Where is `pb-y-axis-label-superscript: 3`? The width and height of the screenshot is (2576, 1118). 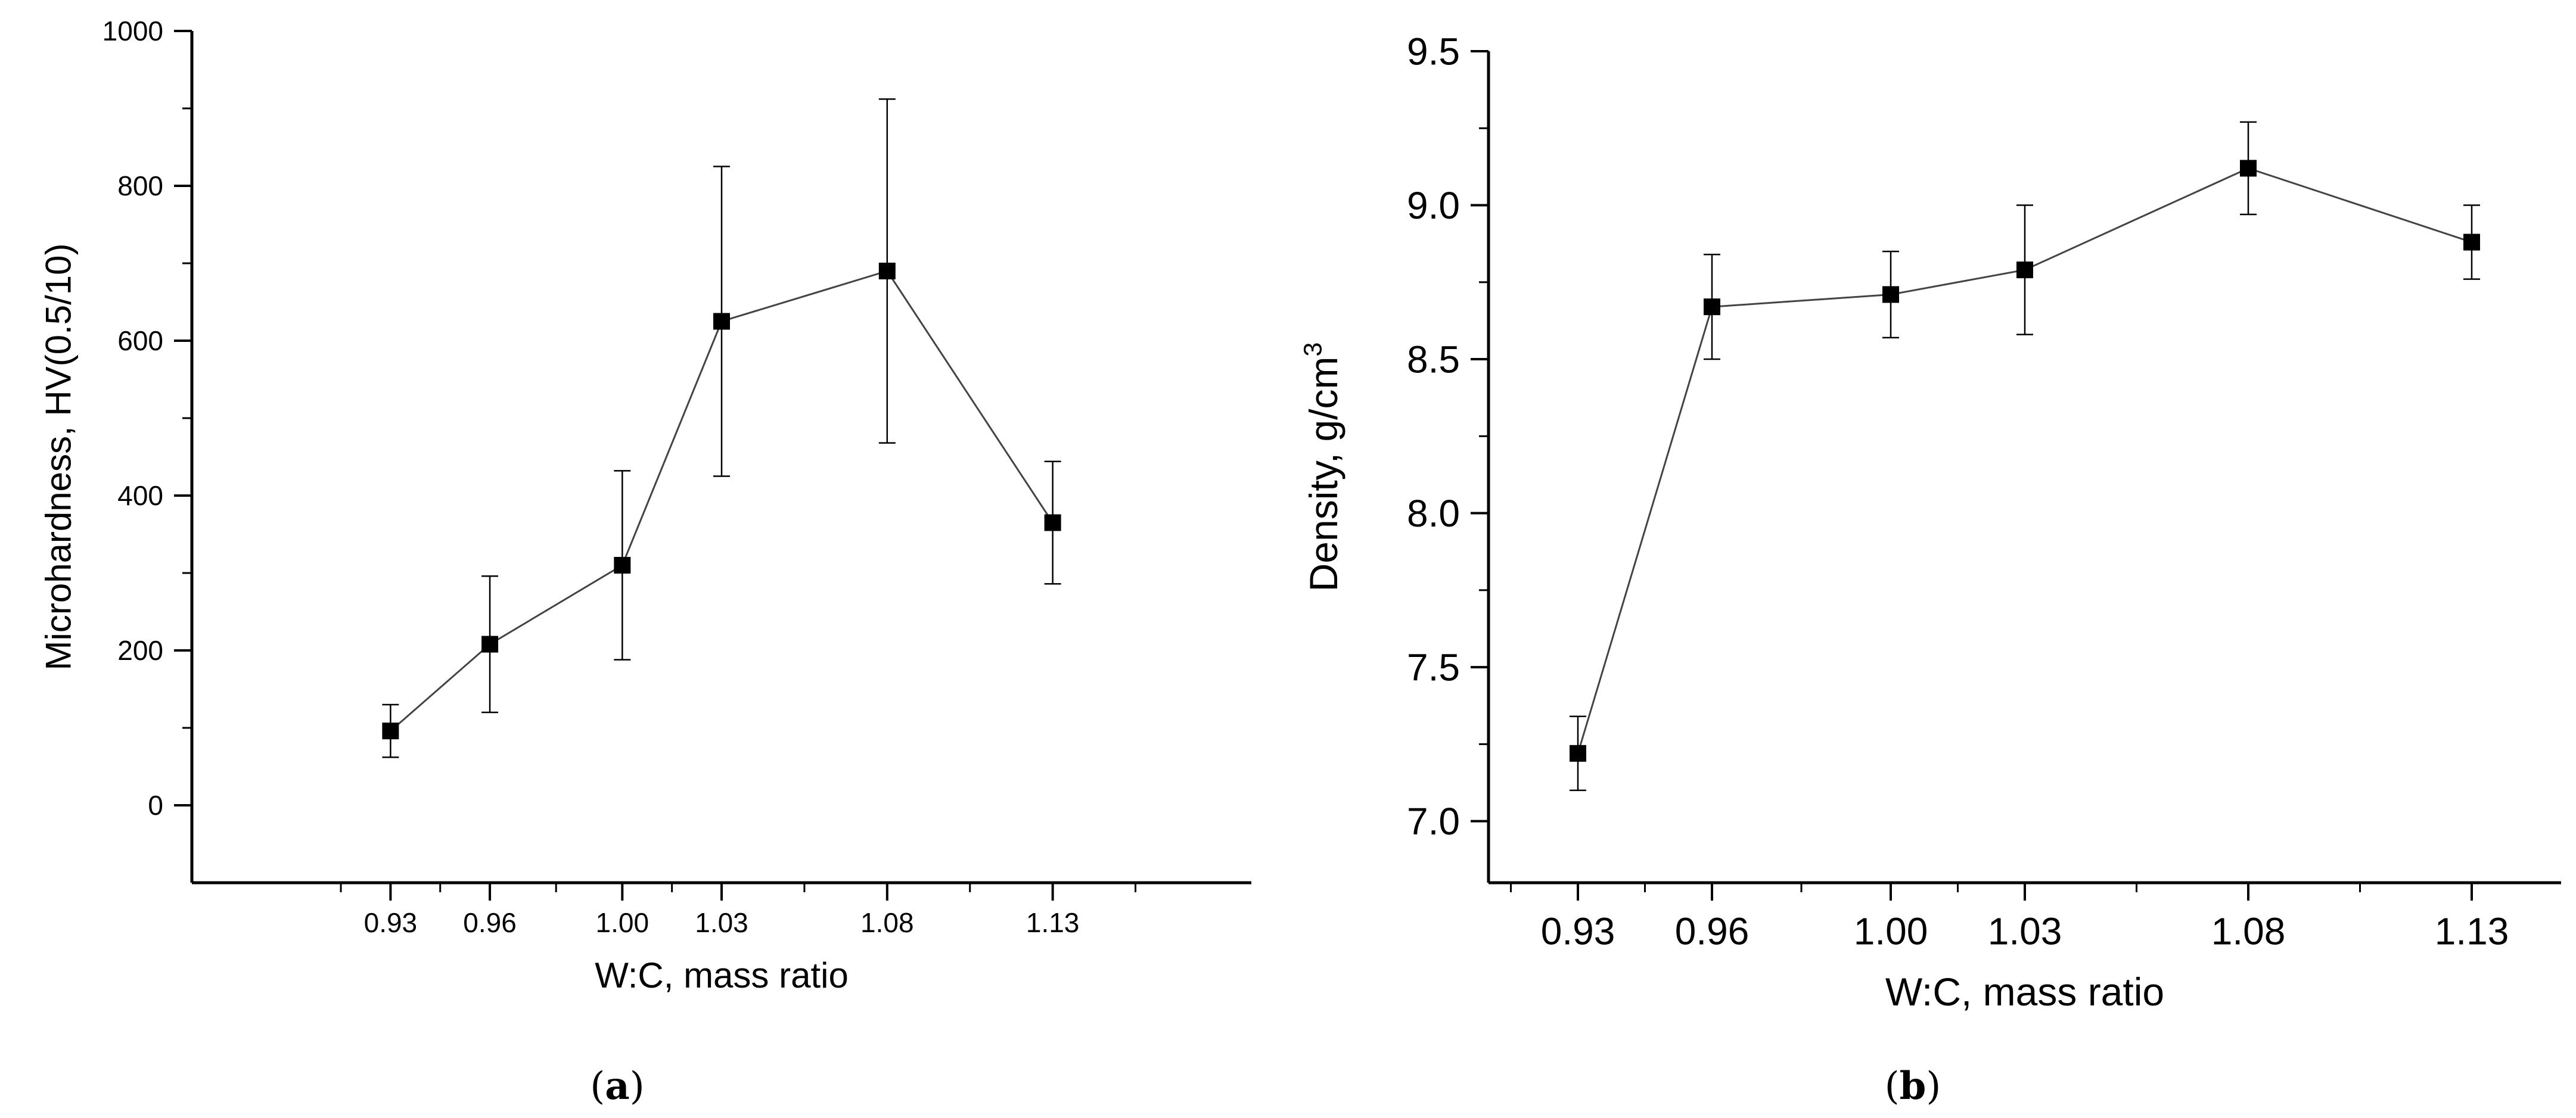 pb-y-axis-label-superscript: 3 is located at coordinates (1313, 349).